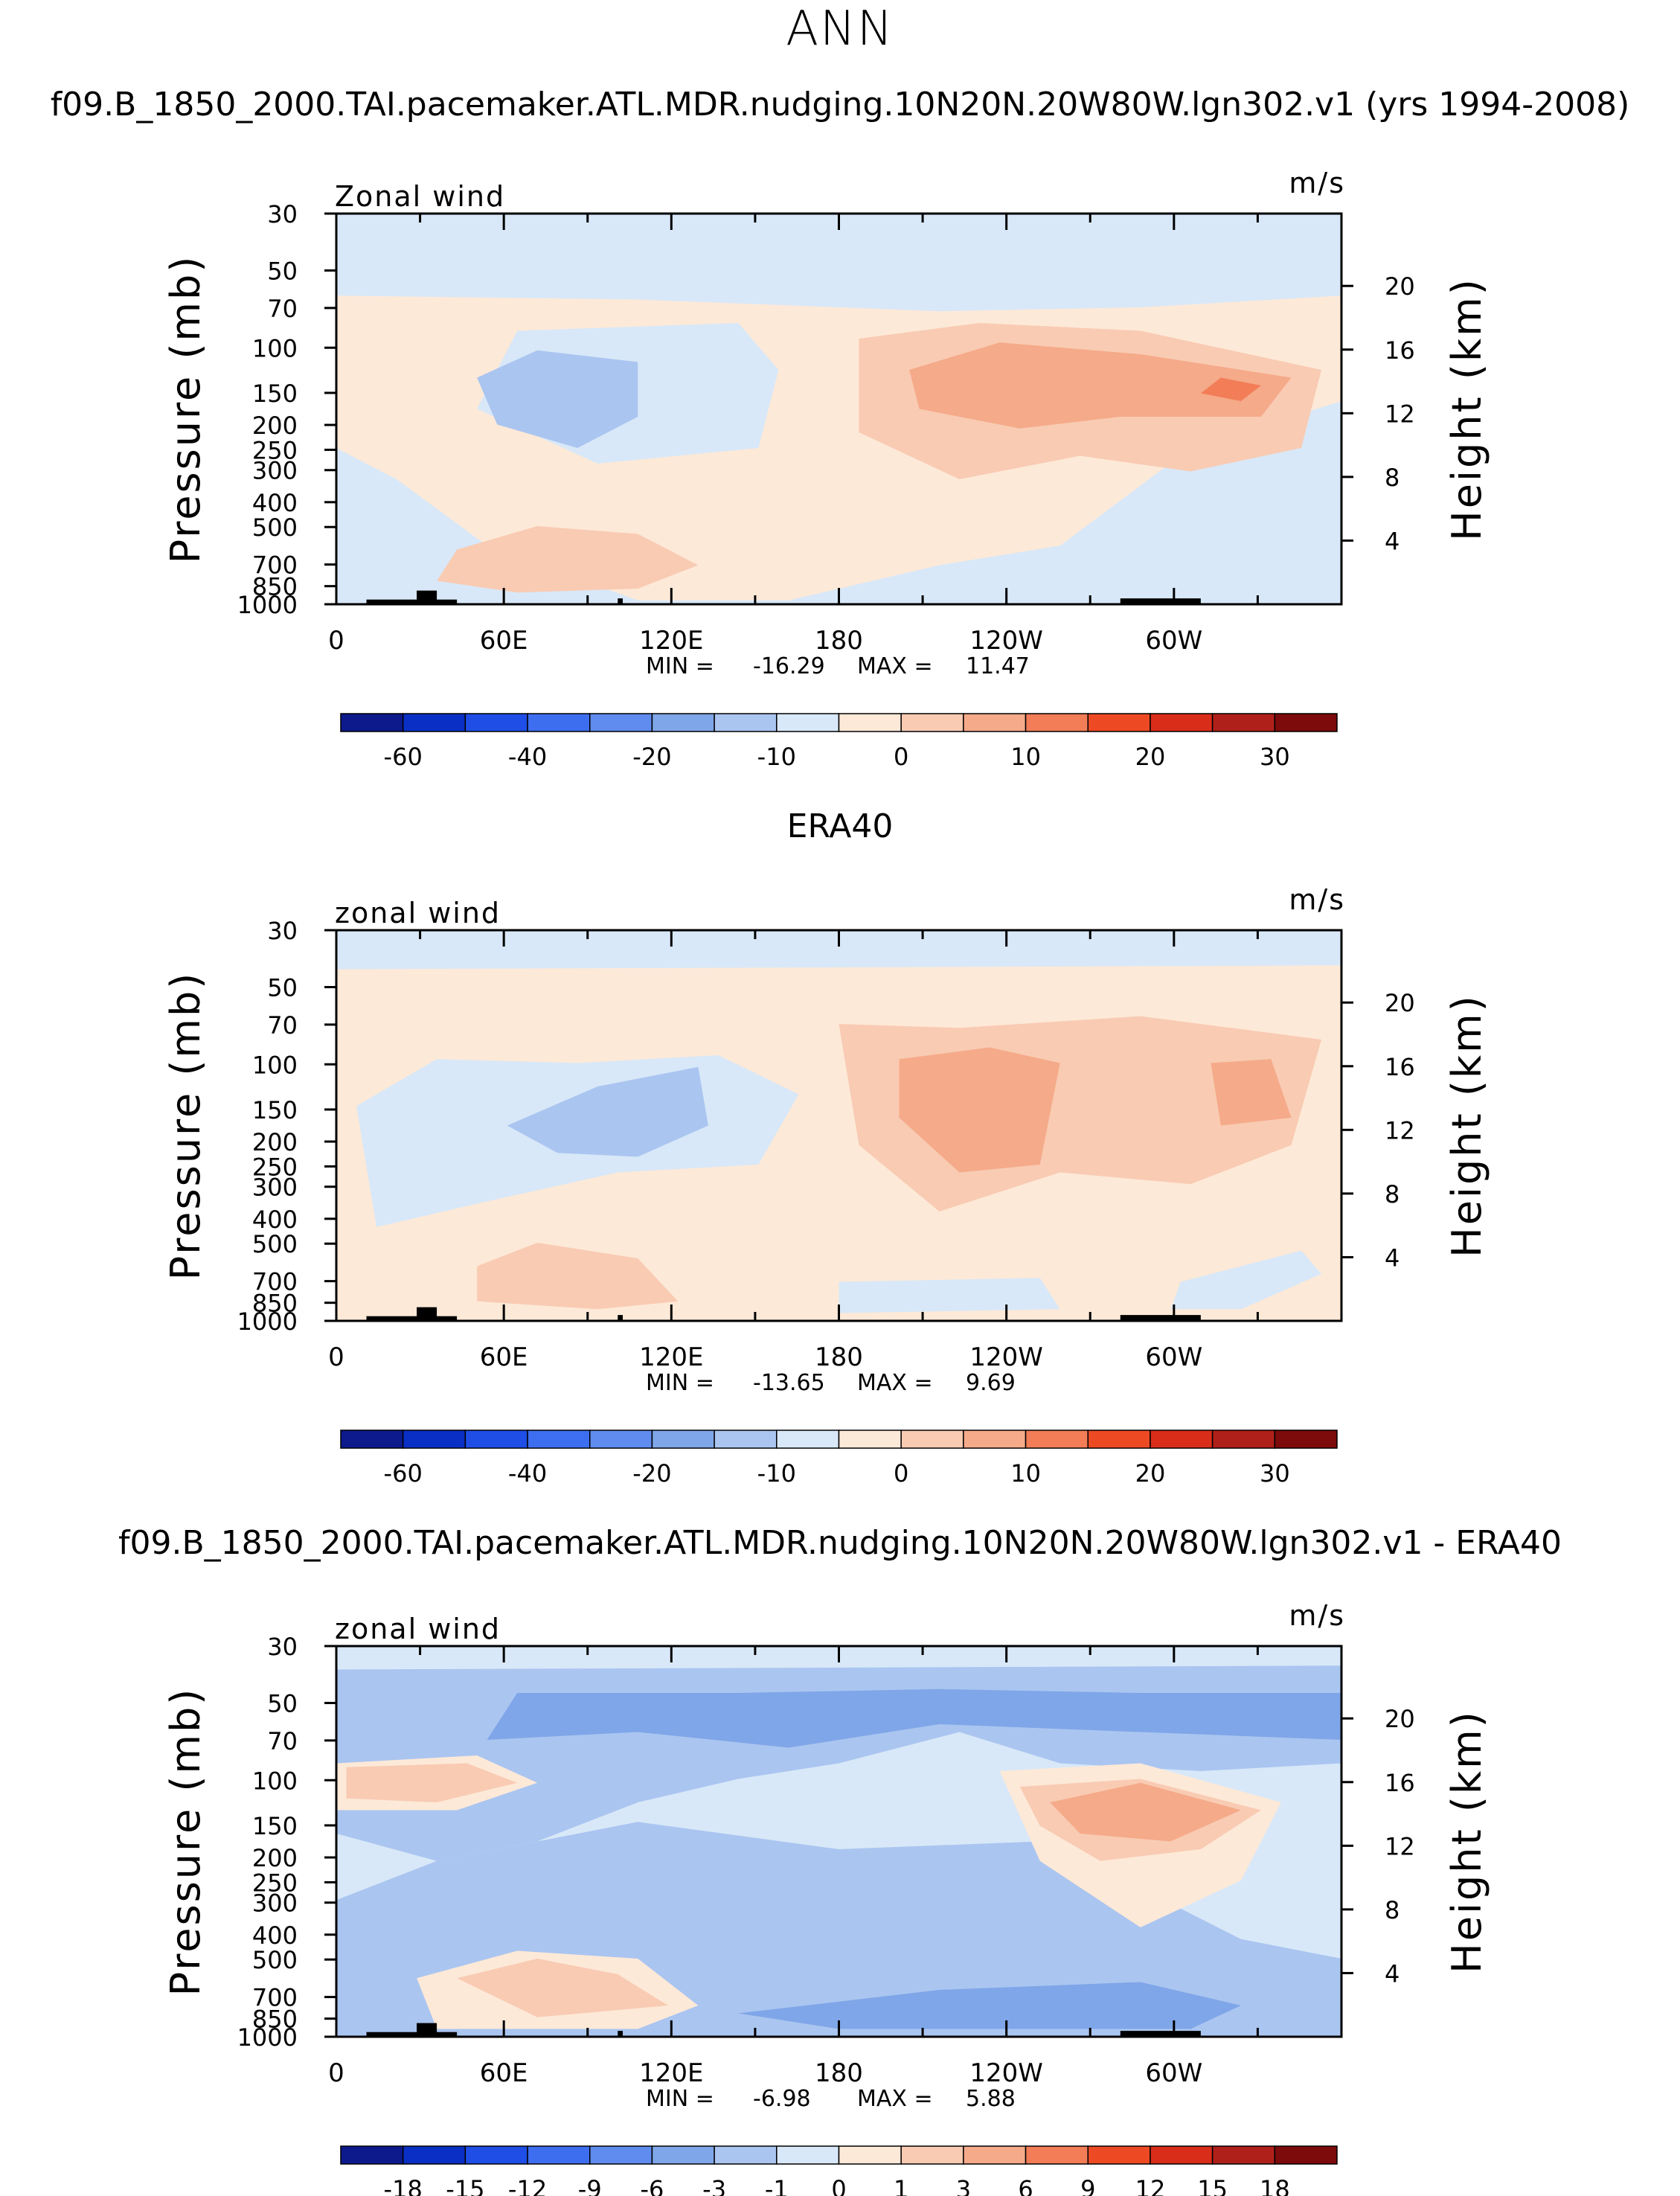  What do you see at coordinates (1467, 1841) in the screenshot?
I see `y2-axis-label: Height (km)` at bounding box center [1467, 1841].